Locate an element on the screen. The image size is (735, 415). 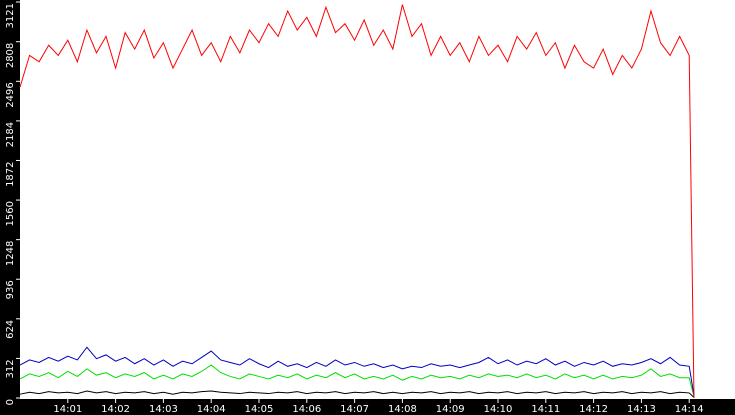
x-tick-label: 14:01 is located at coordinates (67, 409).